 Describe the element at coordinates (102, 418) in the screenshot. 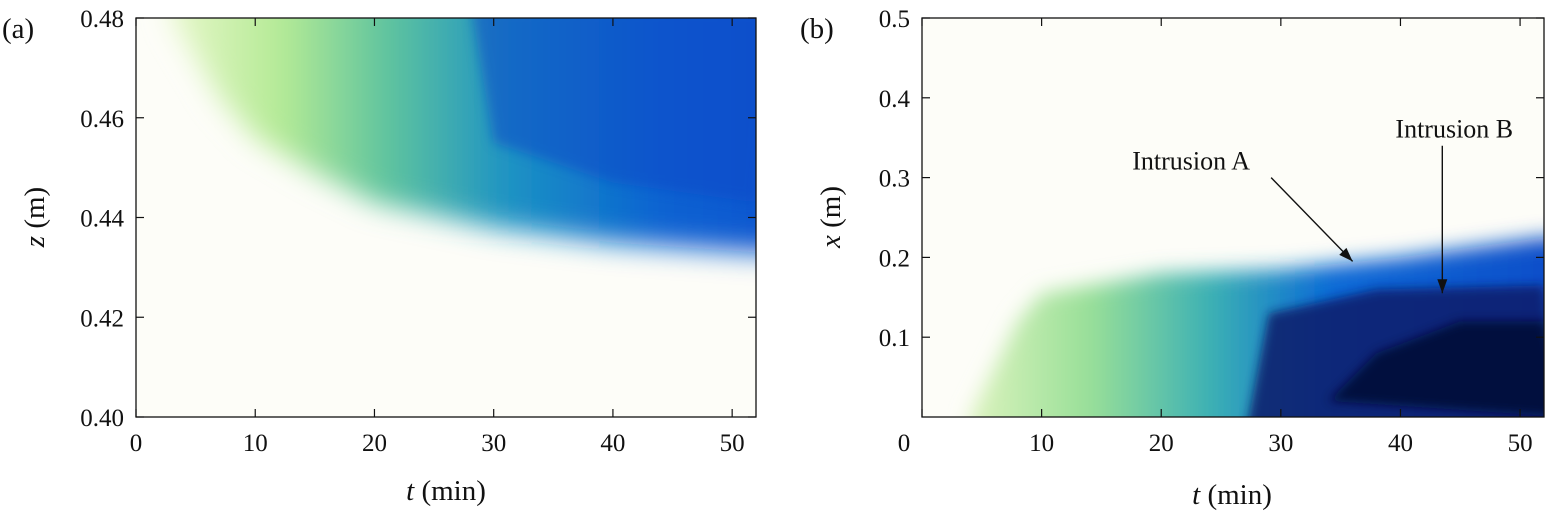

I see `panel-a-ytick-label: 0.40` at that location.